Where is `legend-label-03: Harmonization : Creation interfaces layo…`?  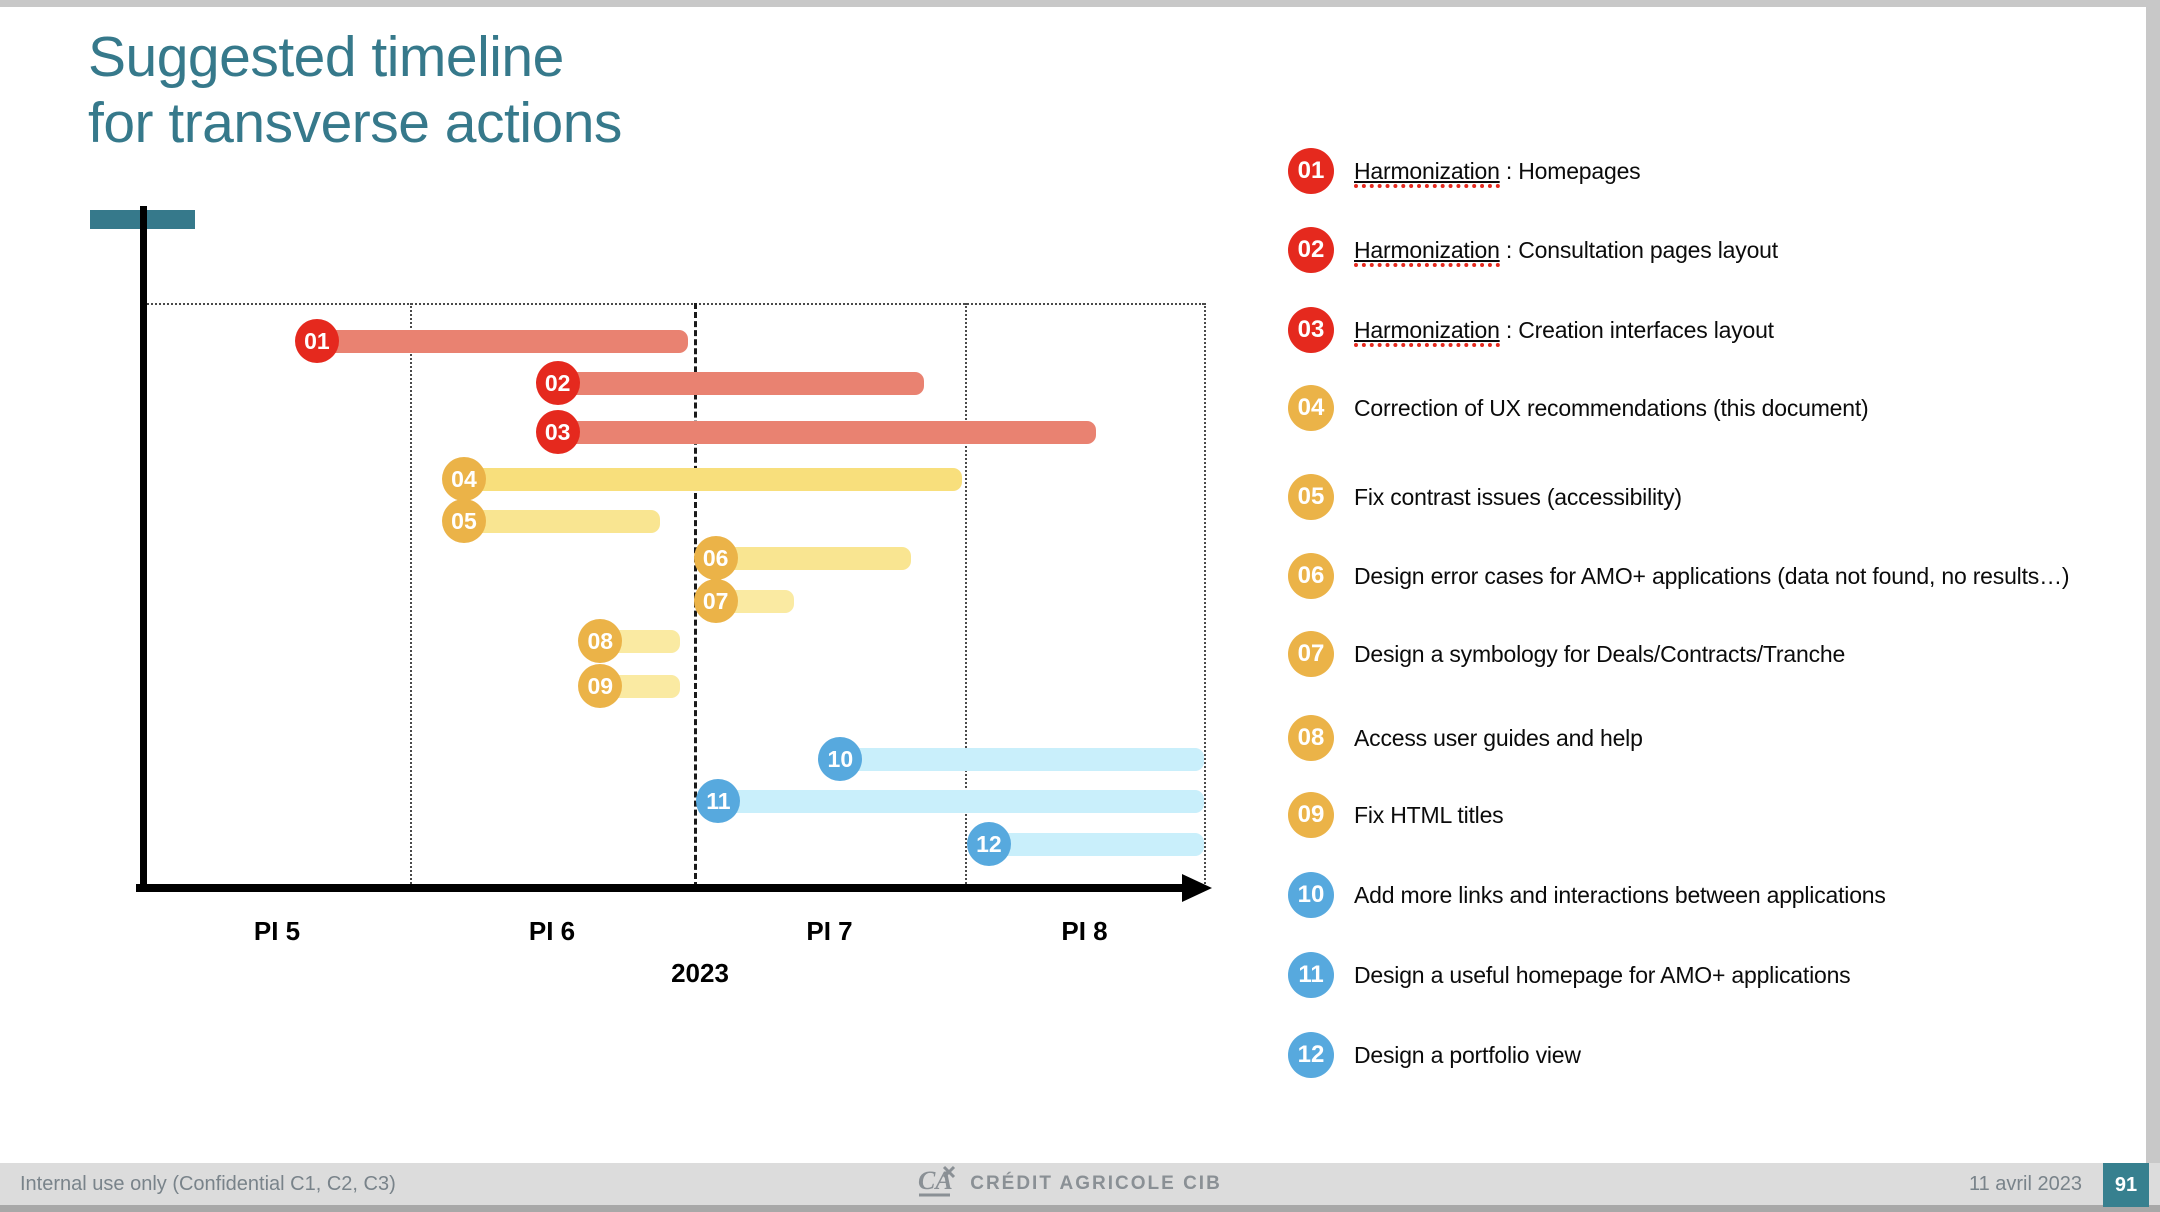 legend-label-03: Harmonization : Creation interfaces layo… is located at coordinates (1564, 331).